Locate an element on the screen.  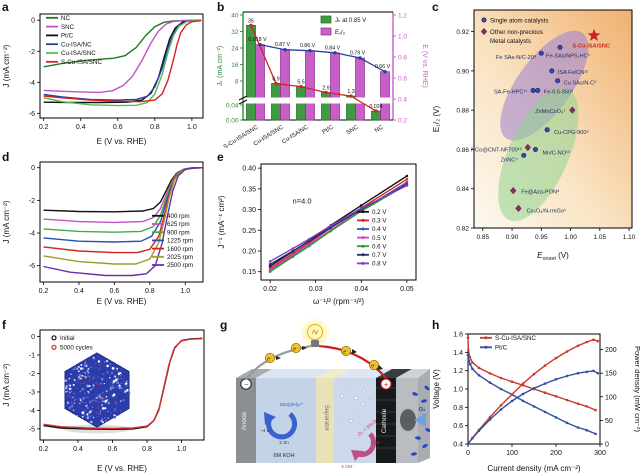
x-tick-label: 0.8 is located at coordinates (147, 449).